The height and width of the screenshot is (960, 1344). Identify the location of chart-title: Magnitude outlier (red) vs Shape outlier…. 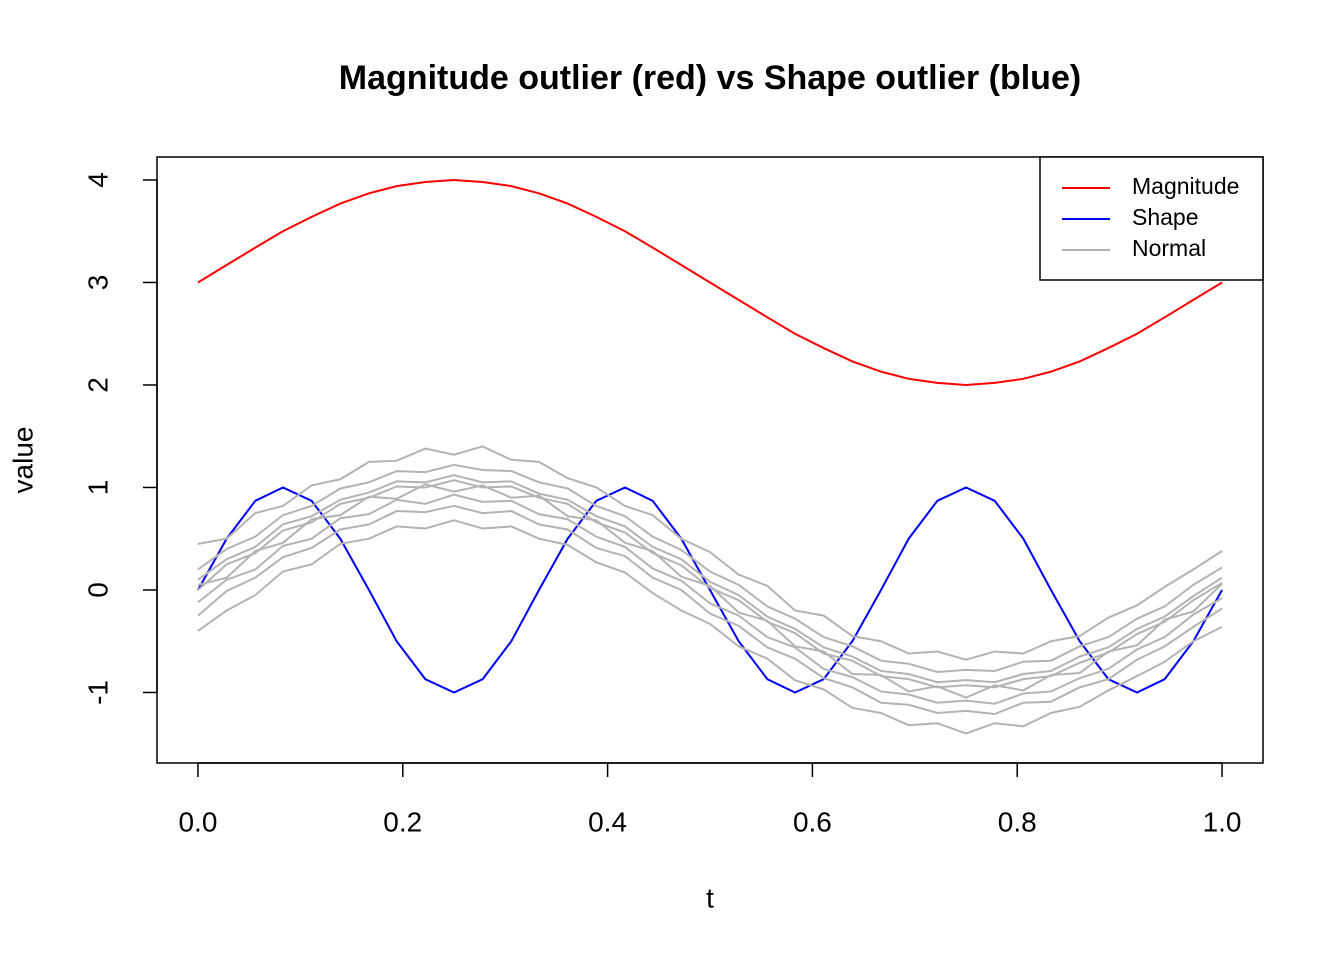
(710, 78).